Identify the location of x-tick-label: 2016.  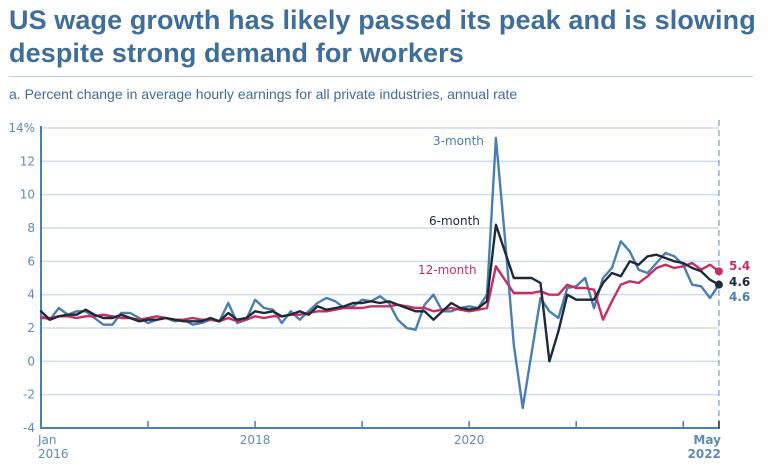
(53, 454).